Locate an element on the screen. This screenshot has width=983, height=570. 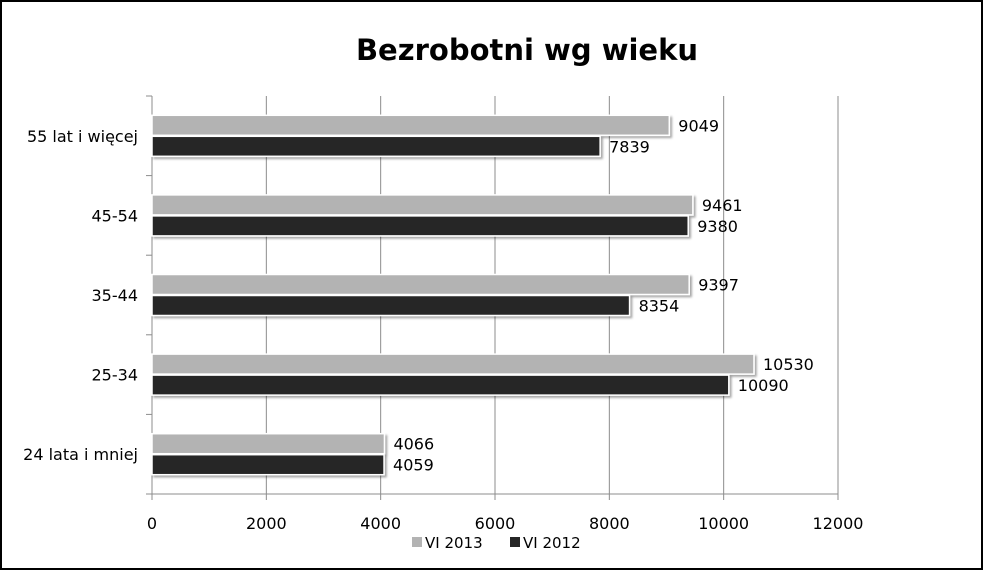
x-tick-label: 10000 is located at coordinates (723, 523).